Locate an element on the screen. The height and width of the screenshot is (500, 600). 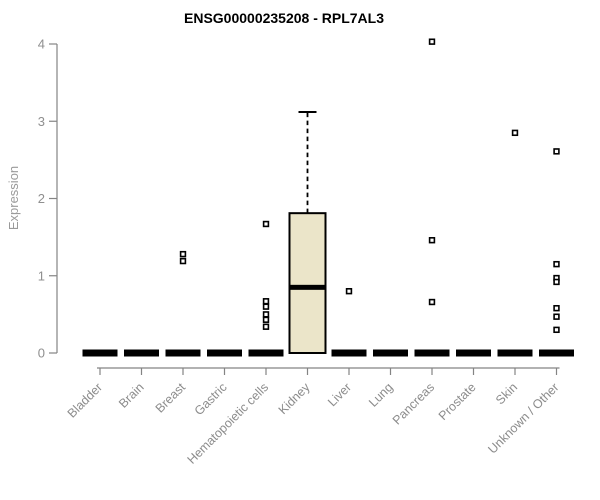
boxplot-bladder is located at coordinates (100, 353).